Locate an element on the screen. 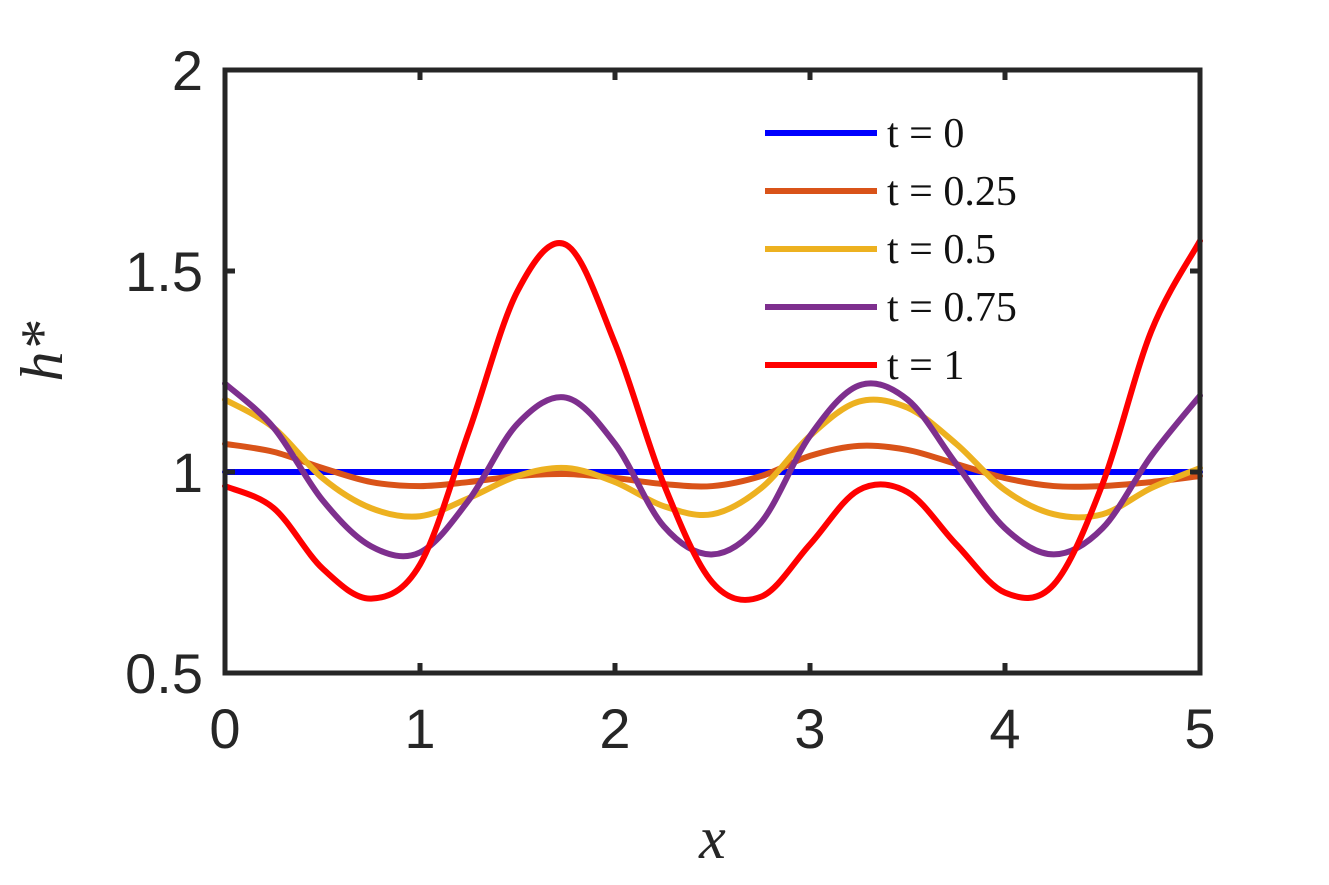  y-tick-label: 0.5 is located at coordinates (164, 673).